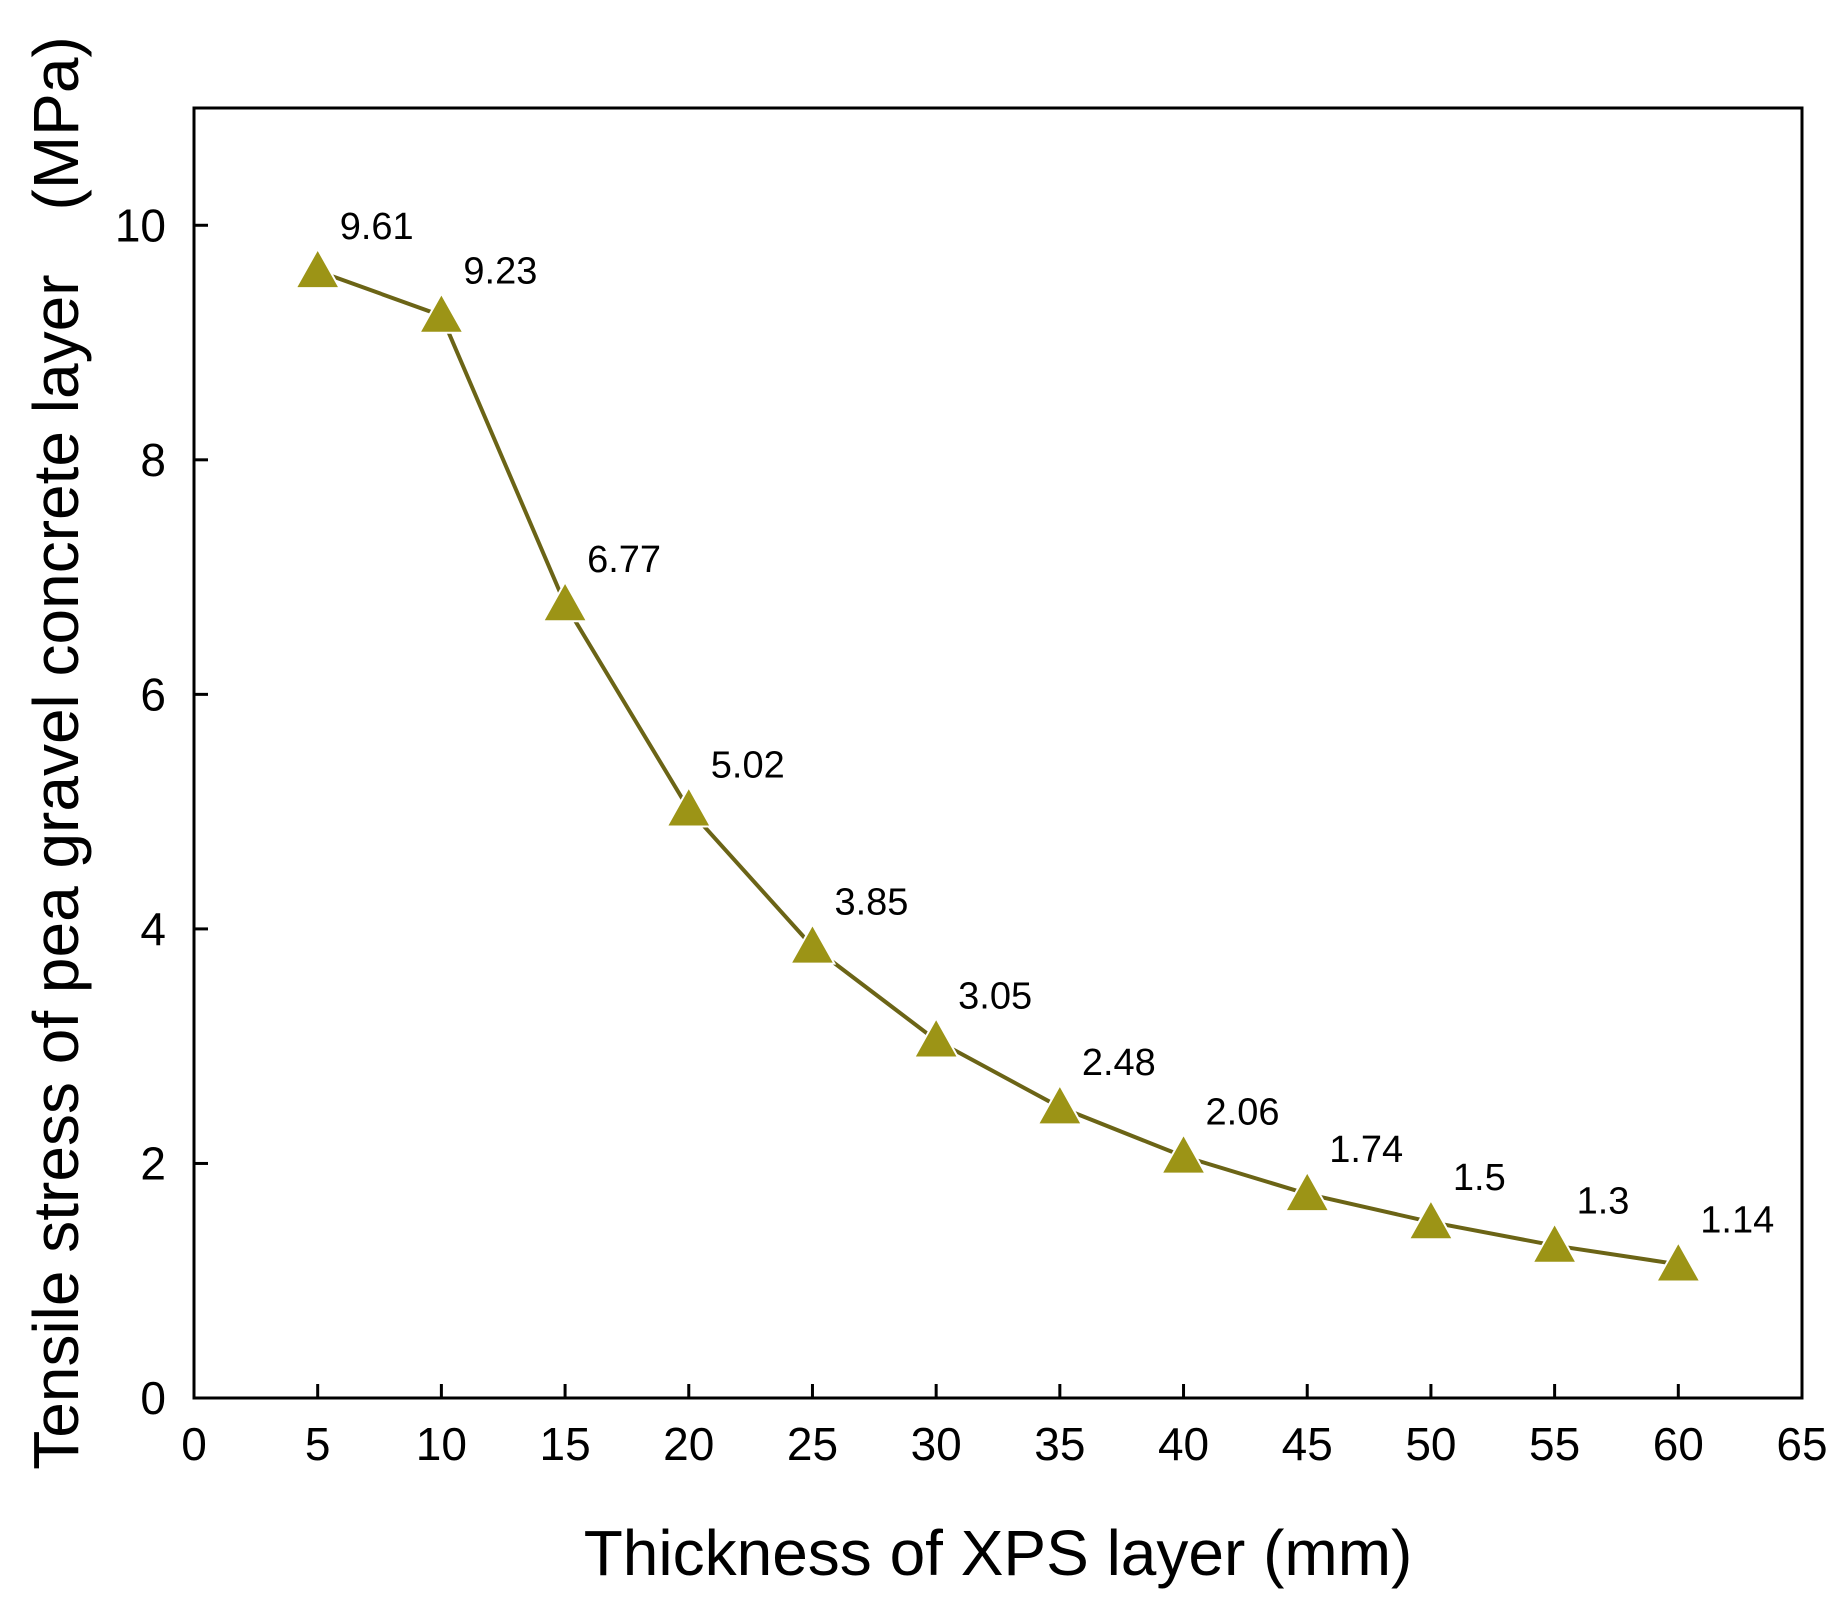 Image resolution: width=1840 pixels, height=1600 pixels. I want to click on x-tick-label: 55, so click(1554, 1444).